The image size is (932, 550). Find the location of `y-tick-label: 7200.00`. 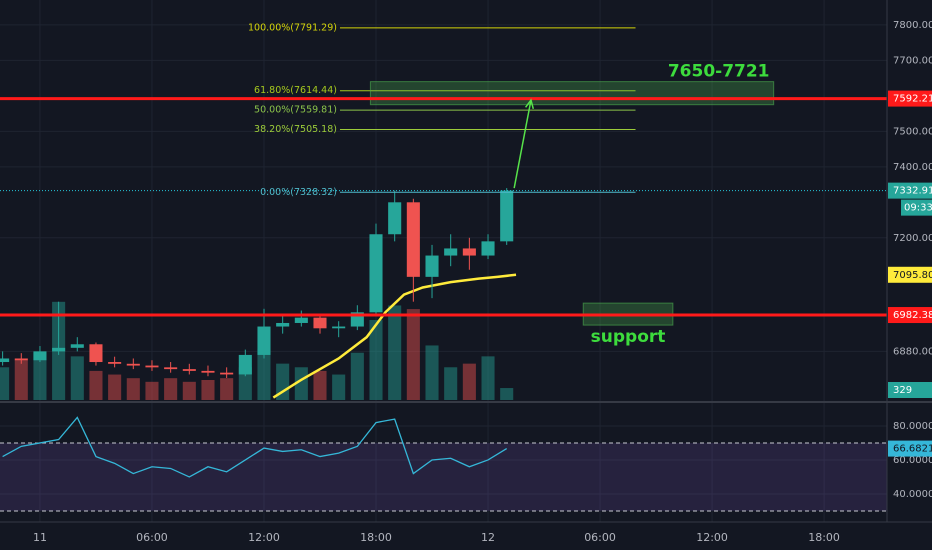

y-tick-label: 7200.00 is located at coordinates (912, 238).